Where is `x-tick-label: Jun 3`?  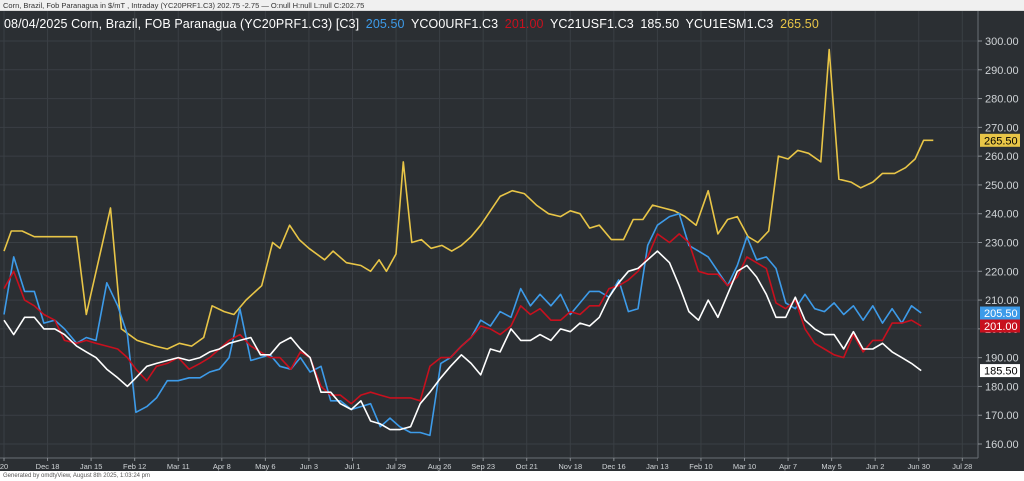
x-tick-label: Jun 3 is located at coordinates (309, 466).